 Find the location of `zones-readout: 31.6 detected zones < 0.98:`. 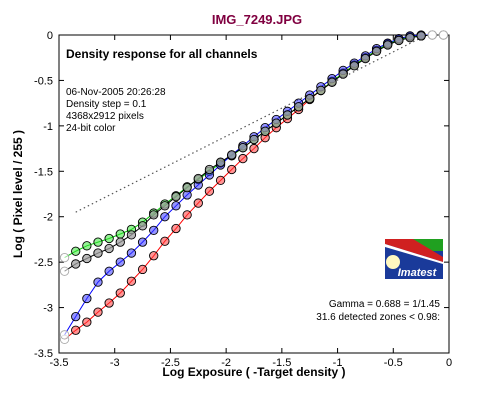

zones-readout: 31.6 detected zones < 0.98: is located at coordinates (378, 317).